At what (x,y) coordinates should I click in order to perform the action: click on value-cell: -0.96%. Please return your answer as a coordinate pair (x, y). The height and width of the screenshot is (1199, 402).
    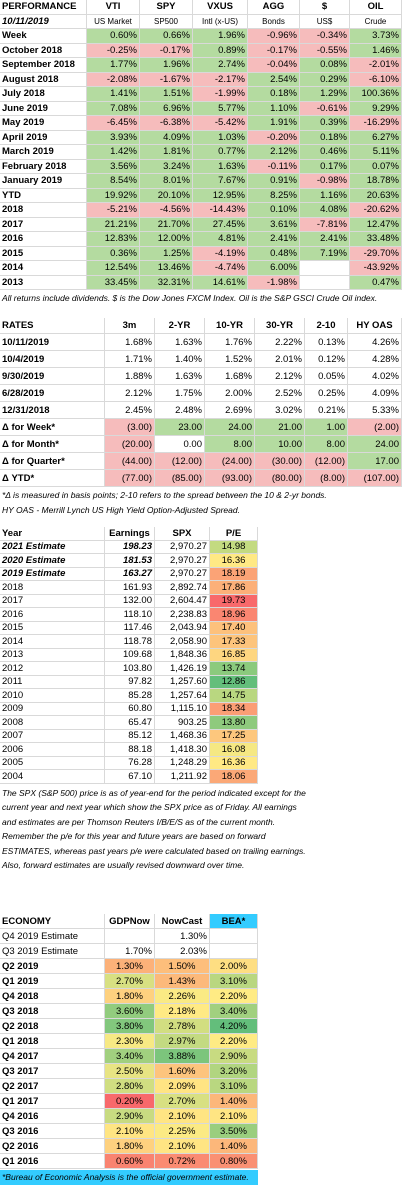
    Looking at the image, I should click on (274, 36).